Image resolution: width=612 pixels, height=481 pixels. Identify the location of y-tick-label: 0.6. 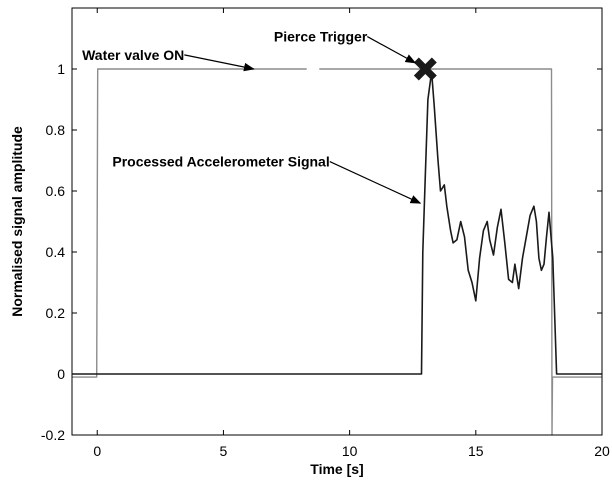
(56, 191).